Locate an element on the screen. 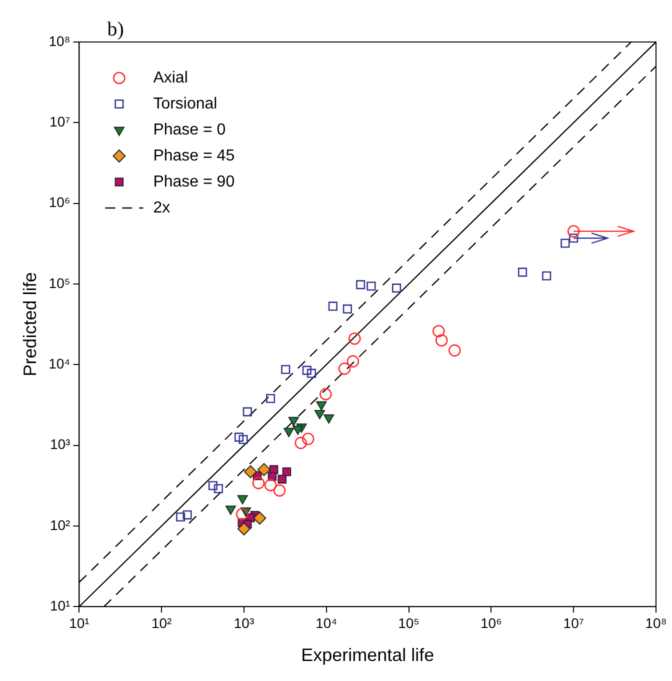 The height and width of the screenshot is (681, 672). y-tick-label: 10¹ is located at coordinates (60, 605).